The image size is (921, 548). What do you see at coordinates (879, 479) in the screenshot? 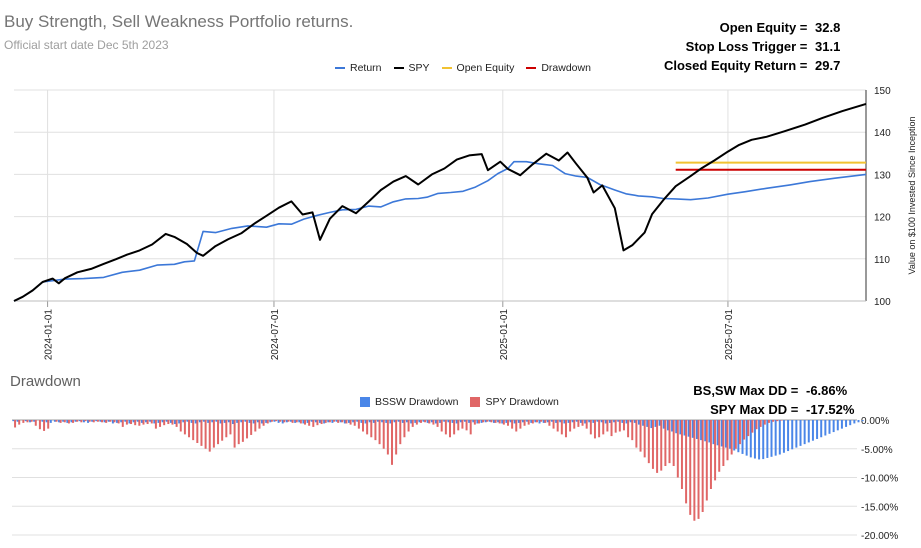
I see `dd-y-tick-label: -10.00%` at bounding box center [879, 479].